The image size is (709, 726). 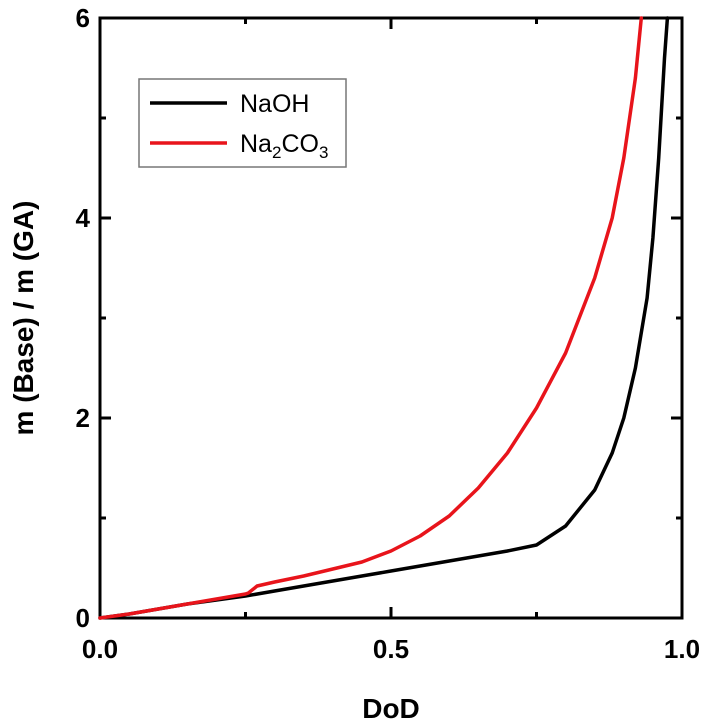 I want to click on legend-label-na2co3: Na2CO3, so click(x=284, y=146).